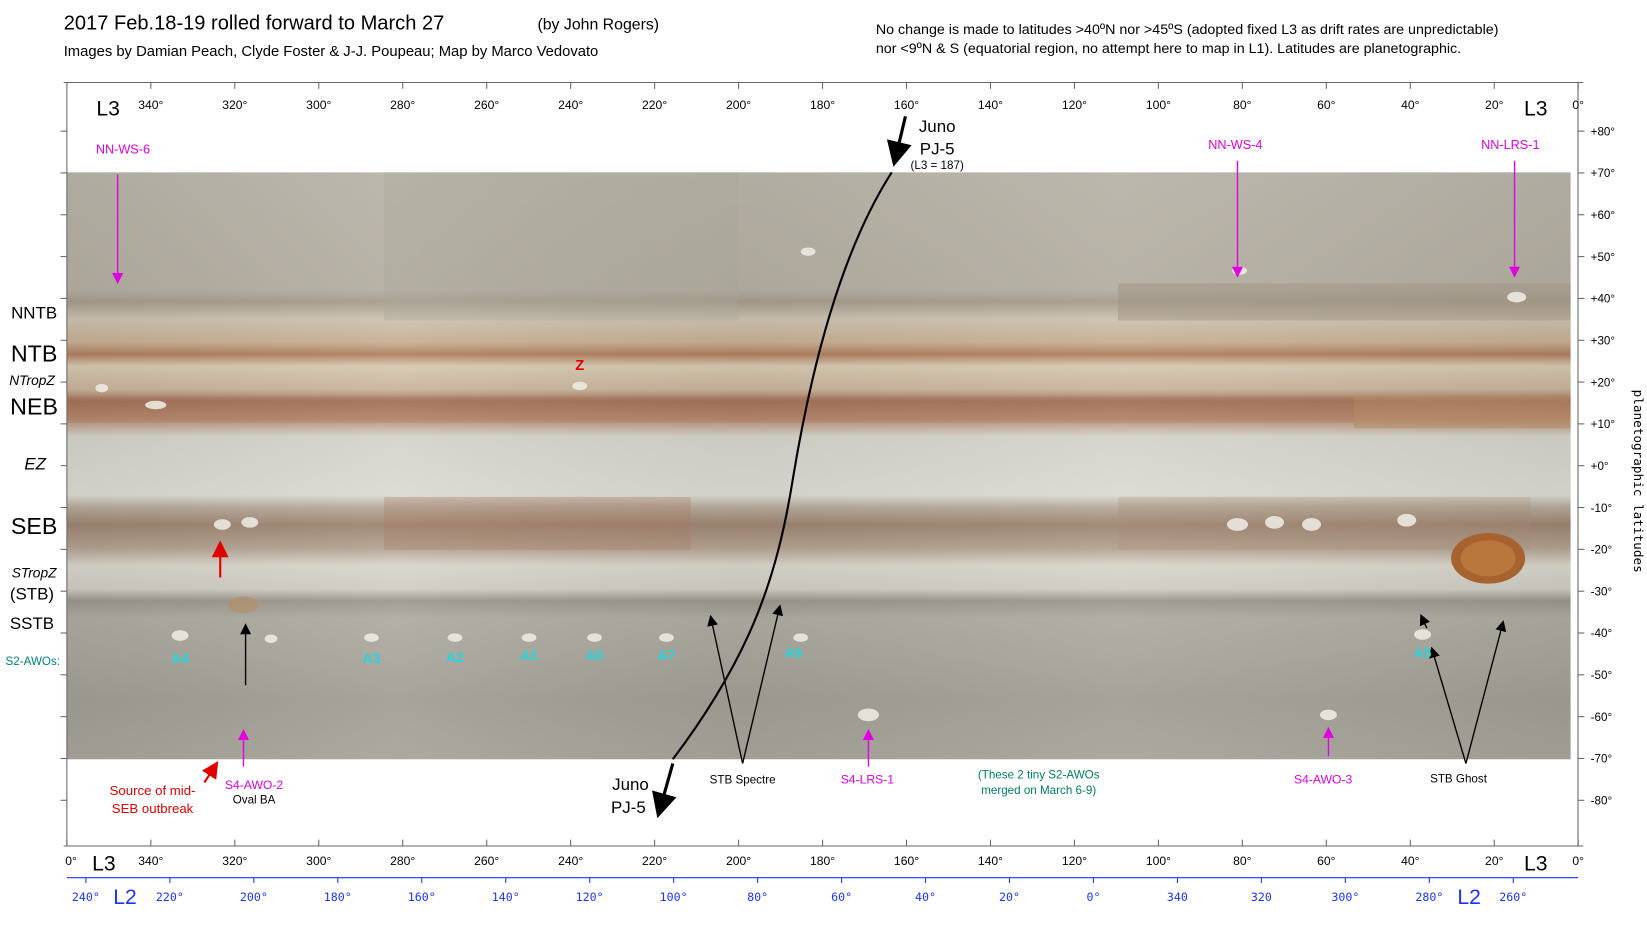 This screenshot has width=1647, height=925. I want to click on l2-label: L2, so click(125, 897).